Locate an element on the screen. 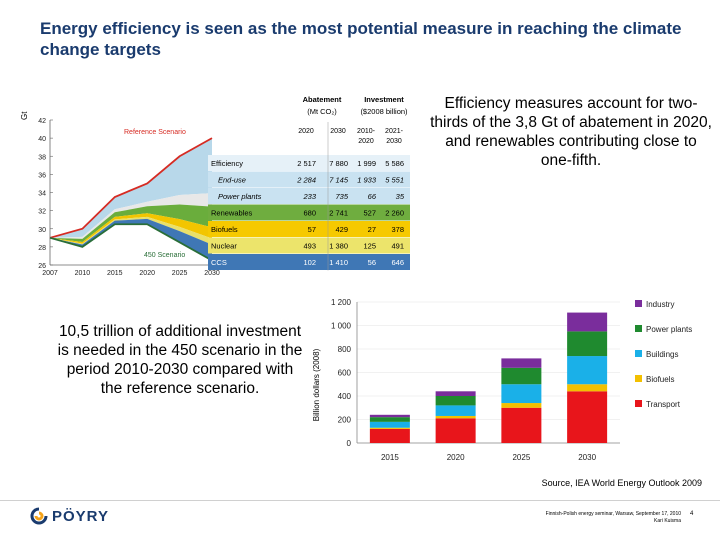 The image size is (720, 540). table-cell: 7 145 is located at coordinates (339, 180).